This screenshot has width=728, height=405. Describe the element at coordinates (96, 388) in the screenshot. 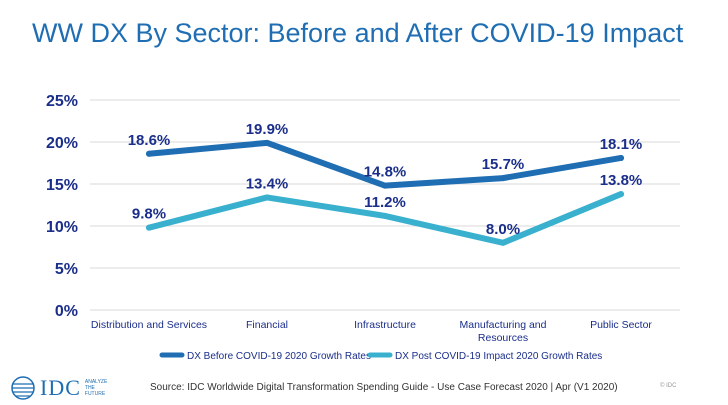

I see `logo-tagline: ANALYZE THE FUTURE` at that location.